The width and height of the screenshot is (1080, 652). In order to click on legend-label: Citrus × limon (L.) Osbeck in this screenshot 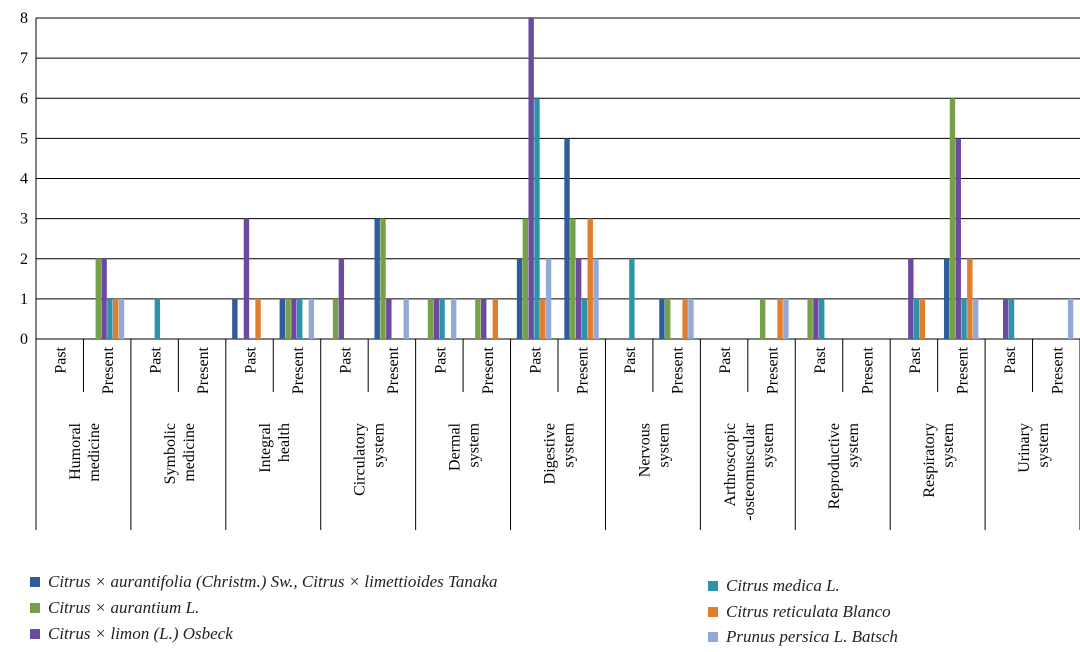, I will do `click(140, 633)`.